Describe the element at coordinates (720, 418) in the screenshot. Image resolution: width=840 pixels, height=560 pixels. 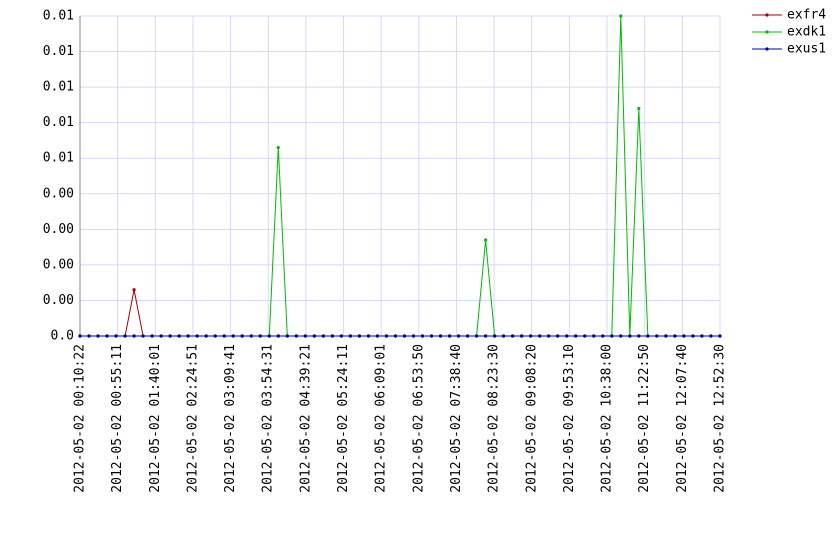
I see `x-tick-label: 2012-05-02 12:52:30` at that location.